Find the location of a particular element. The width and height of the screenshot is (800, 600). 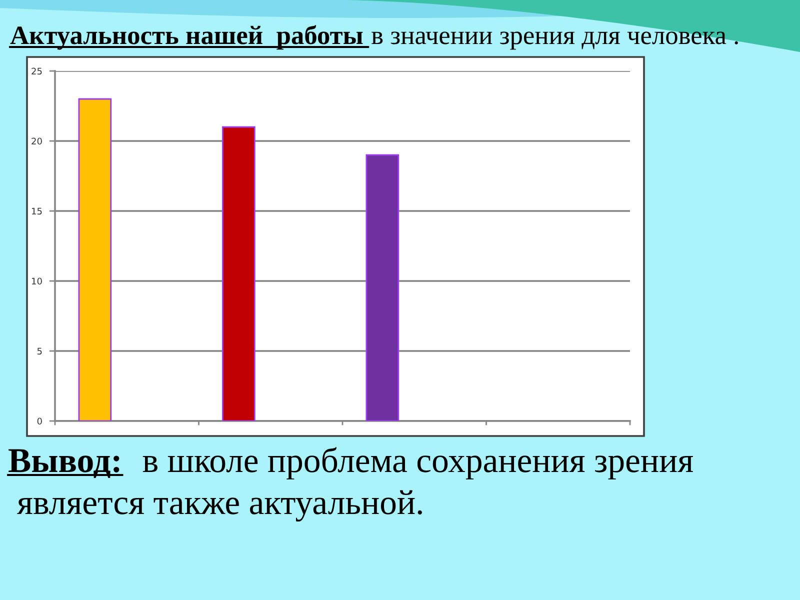

chart-title: Актуальность нашей работы is located at coordinates (186, 37).